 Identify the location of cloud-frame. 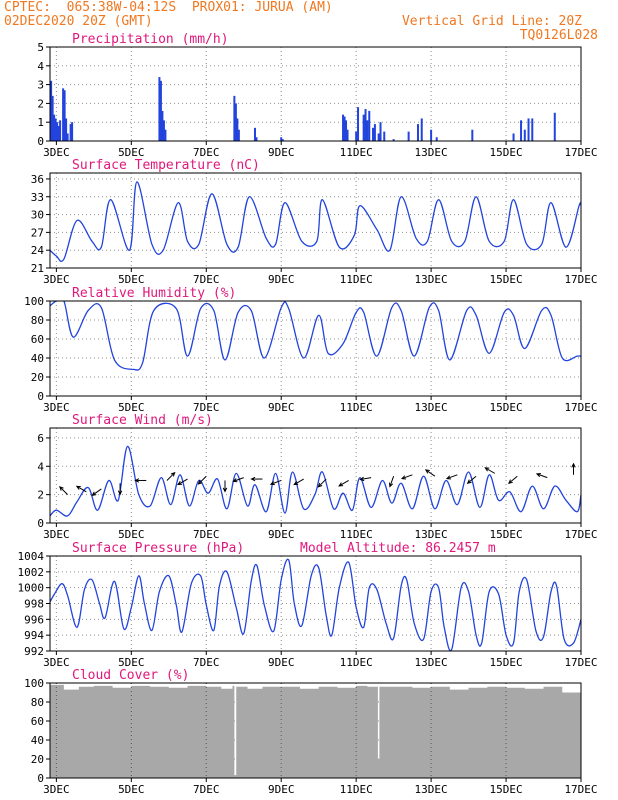
(315, 730).